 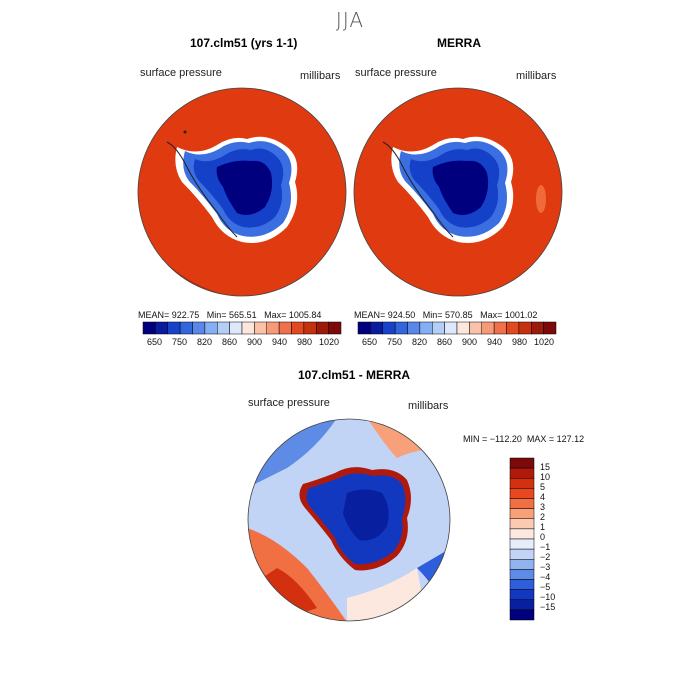 I want to click on cb3-tick: 5, so click(x=543, y=487).